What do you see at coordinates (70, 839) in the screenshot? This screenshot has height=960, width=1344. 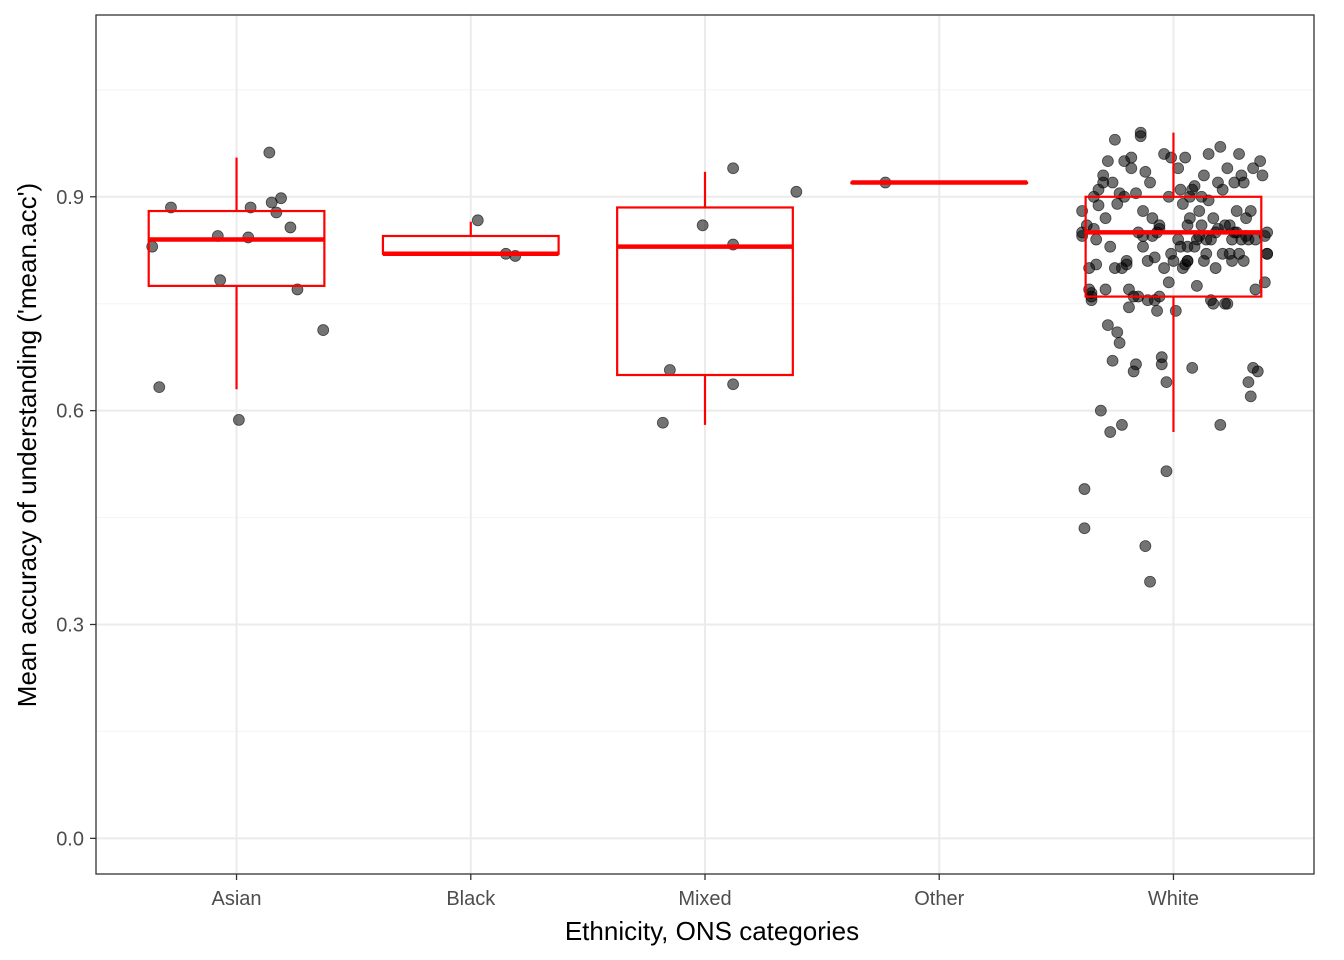 I see `y-tick-label: 0.0` at bounding box center [70, 839].